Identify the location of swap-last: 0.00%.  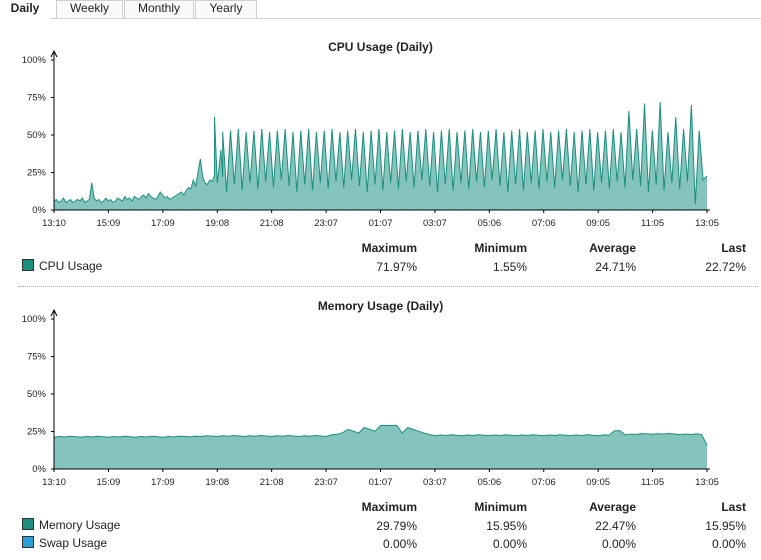
(728, 544).